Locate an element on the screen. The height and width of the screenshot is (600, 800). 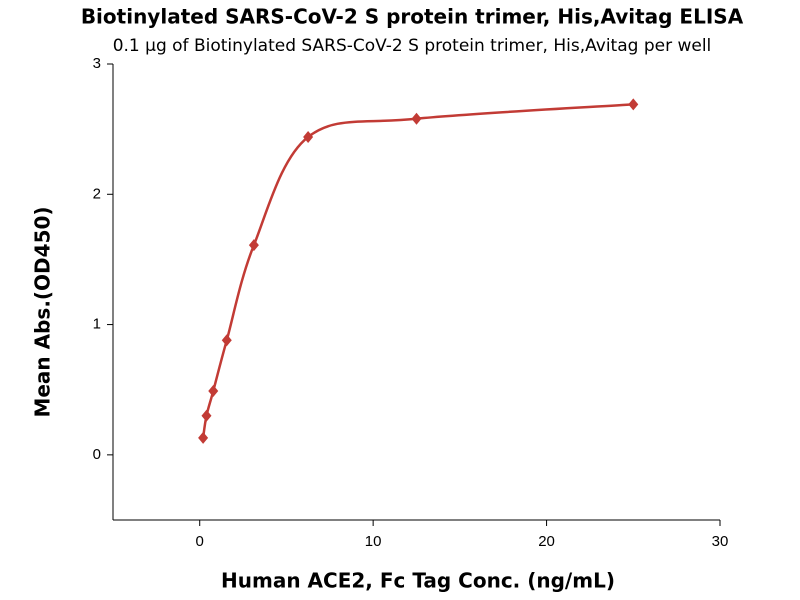
x-tick-label: 30 is located at coordinates (720, 541).